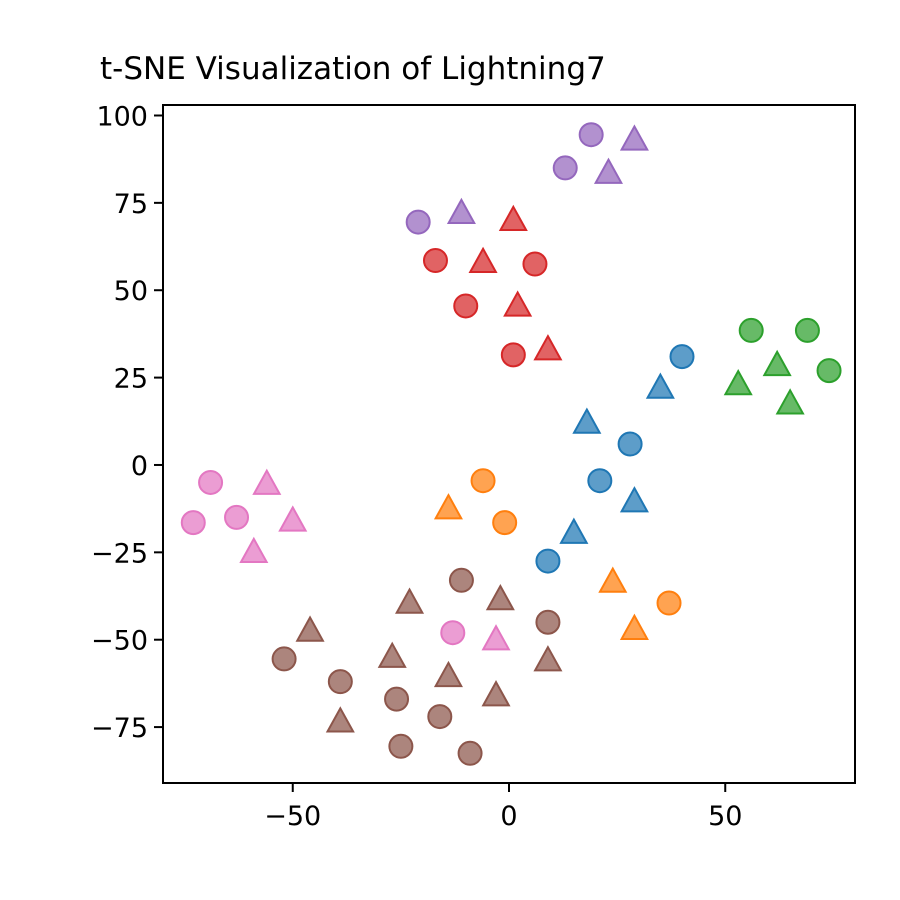  What do you see at coordinates (353, 69) in the screenshot?
I see `chart-title: t-SNE Visualization of Lightning7` at bounding box center [353, 69].